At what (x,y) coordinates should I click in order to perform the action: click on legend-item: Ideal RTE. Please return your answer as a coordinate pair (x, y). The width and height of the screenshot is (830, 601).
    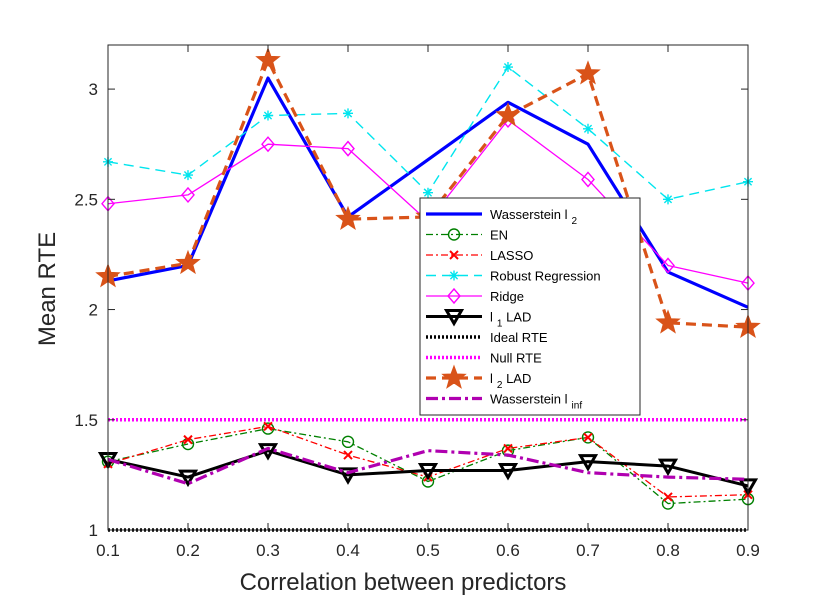
    Looking at the image, I should click on (487, 337).